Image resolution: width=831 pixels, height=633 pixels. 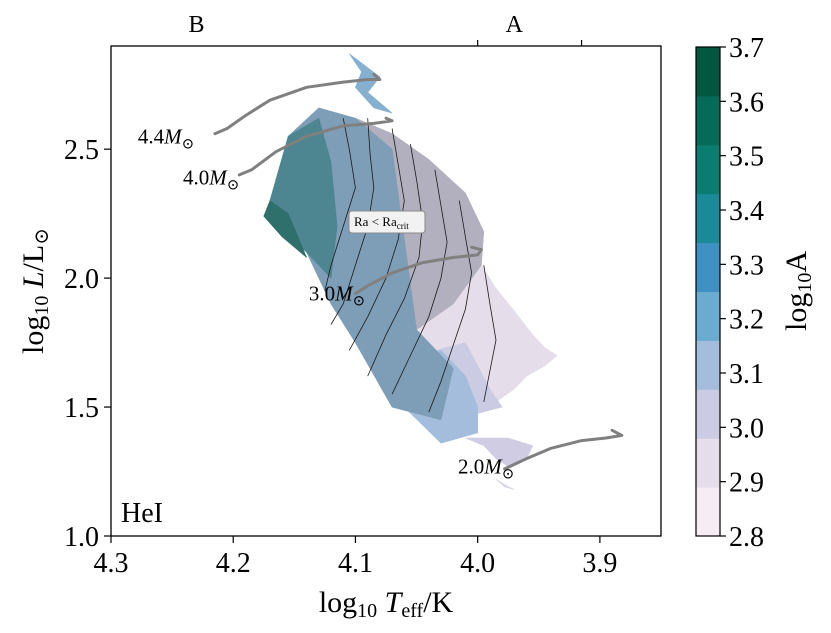 What do you see at coordinates (355, 563) in the screenshot?
I see `x-tick-label: 4.1` at bounding box center [355, 563].